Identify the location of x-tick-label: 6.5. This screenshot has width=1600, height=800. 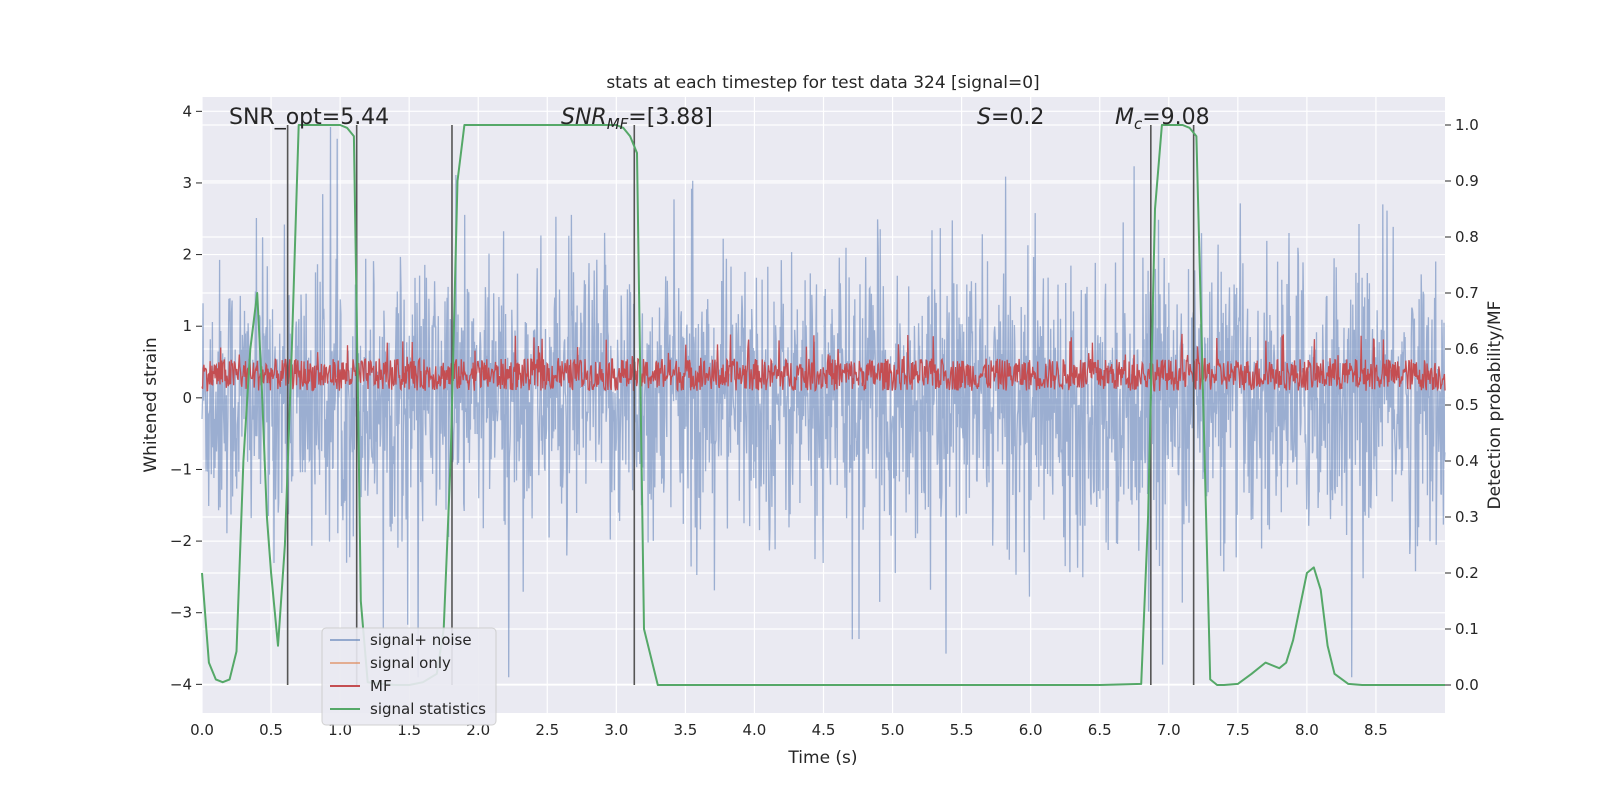
(1100, 730).